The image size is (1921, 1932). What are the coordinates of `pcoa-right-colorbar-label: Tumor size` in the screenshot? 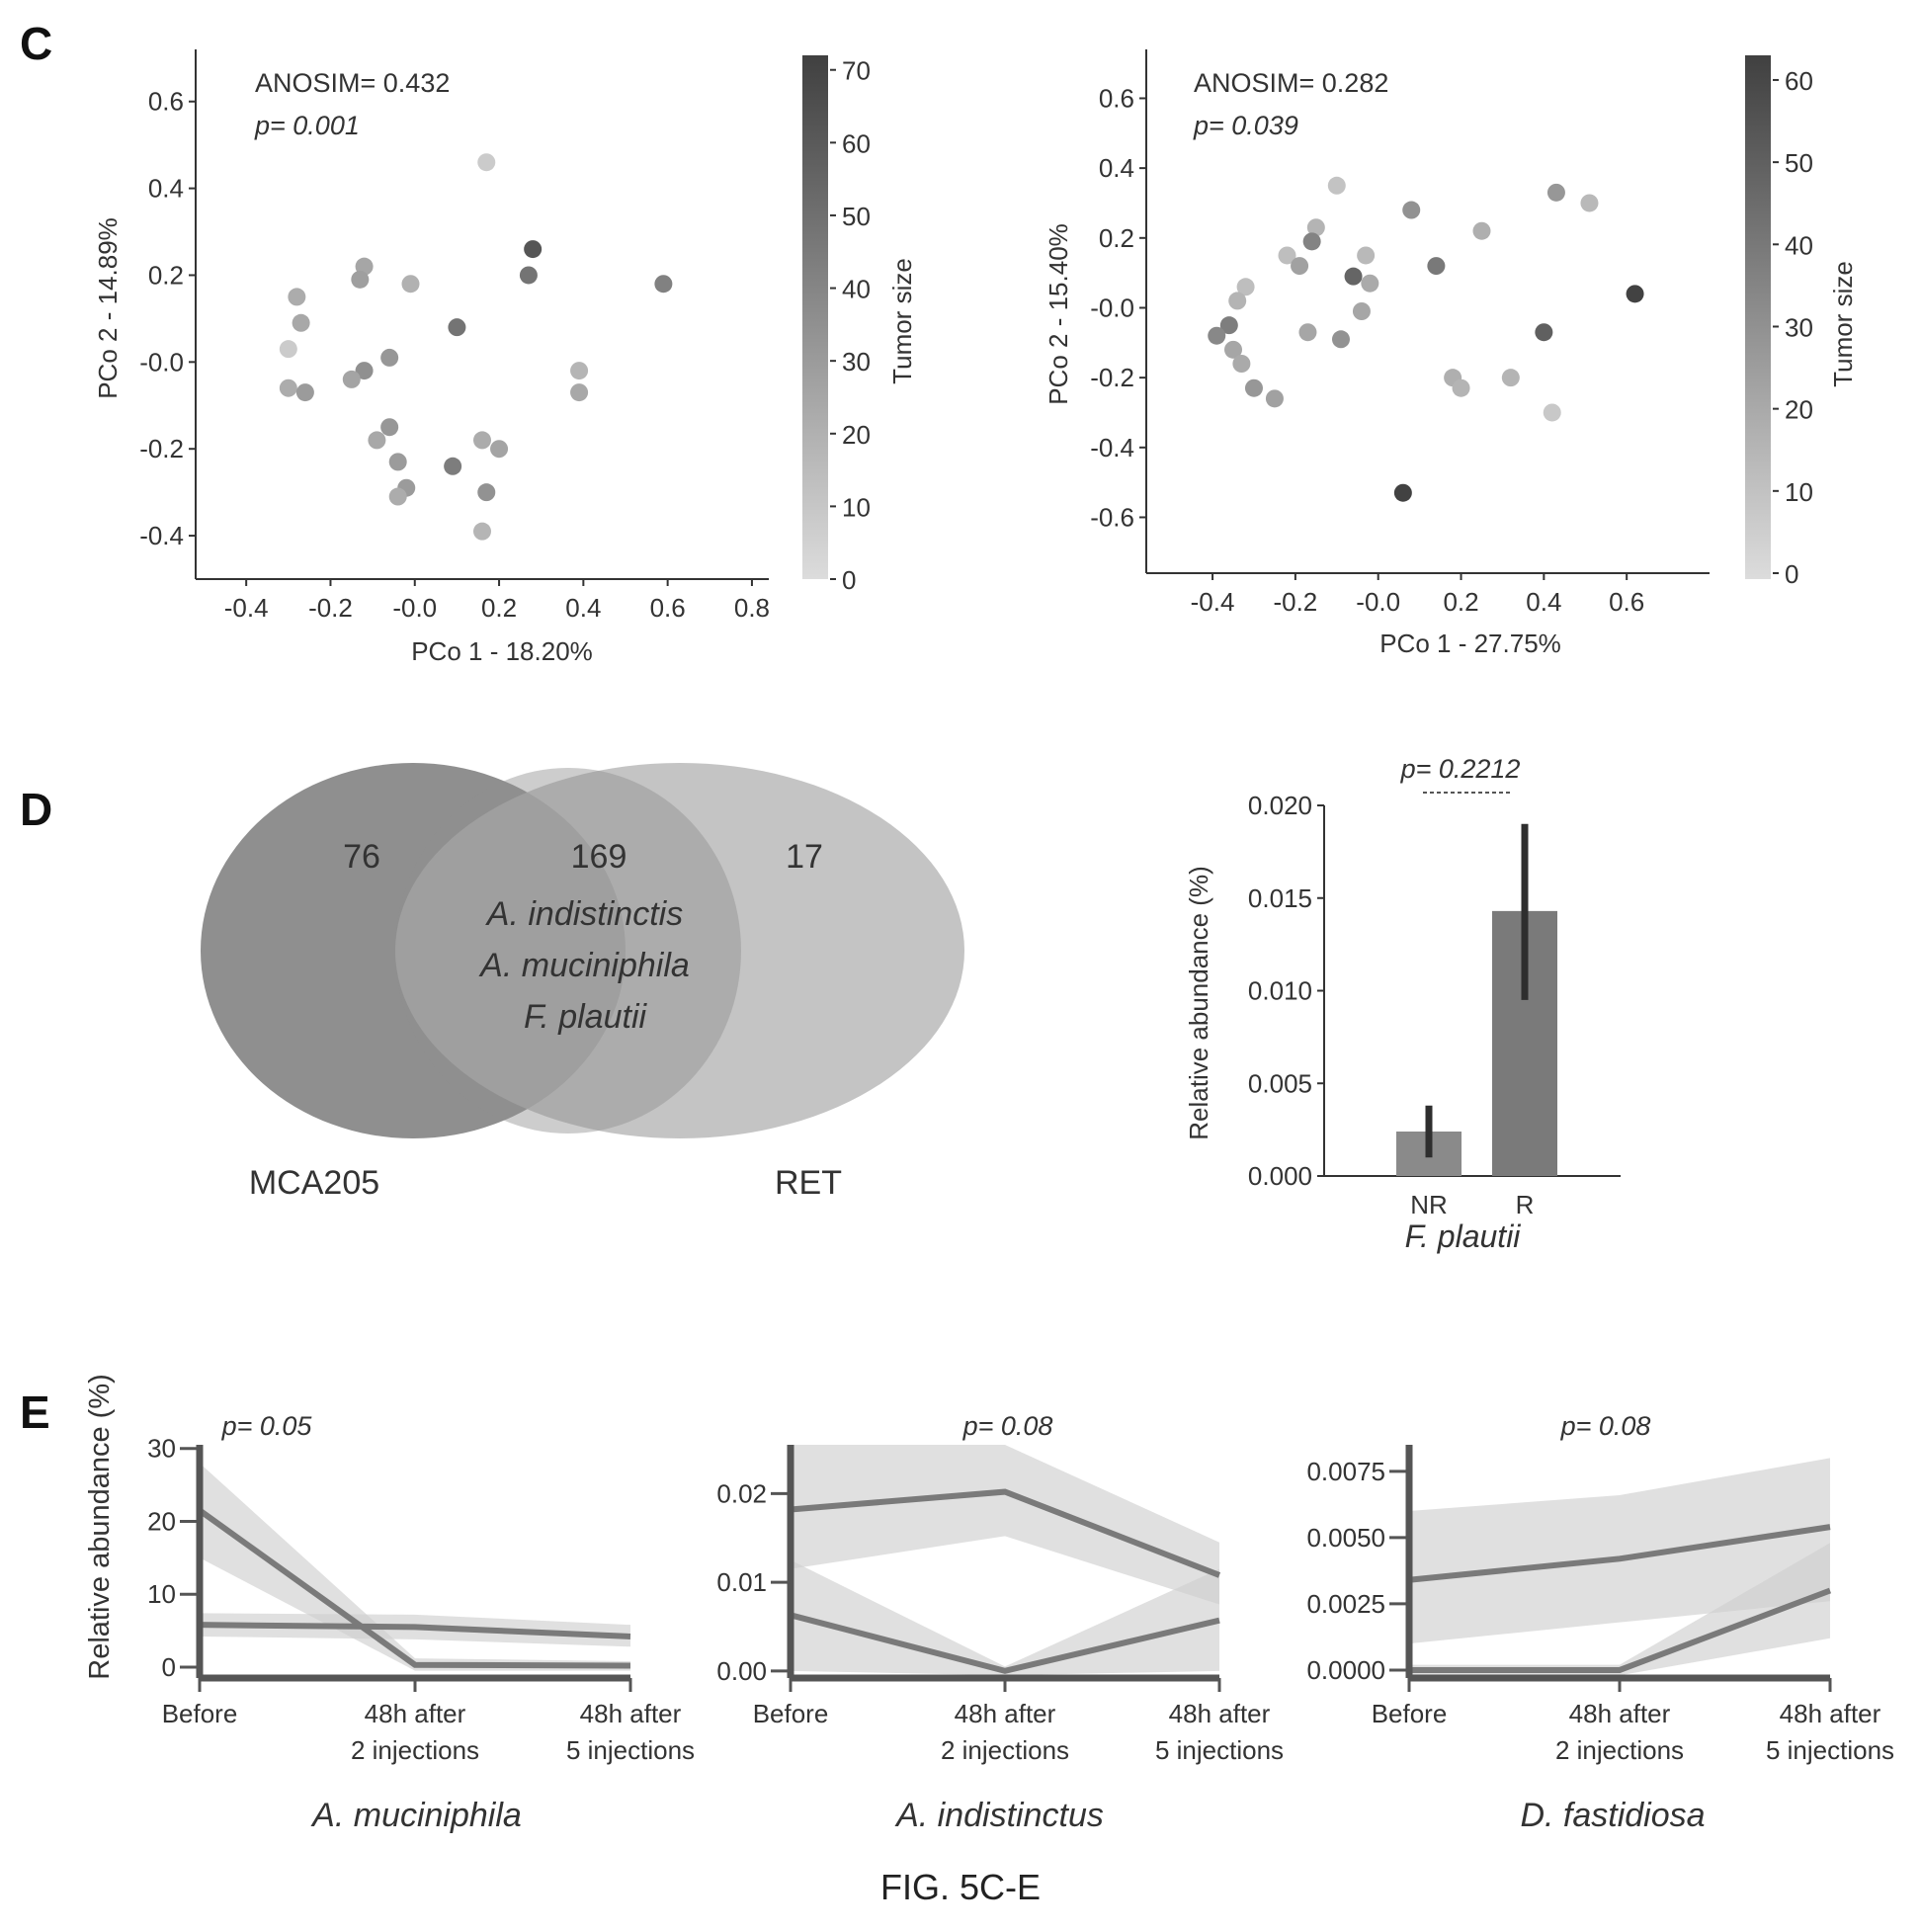 It's located at (1843, 324).